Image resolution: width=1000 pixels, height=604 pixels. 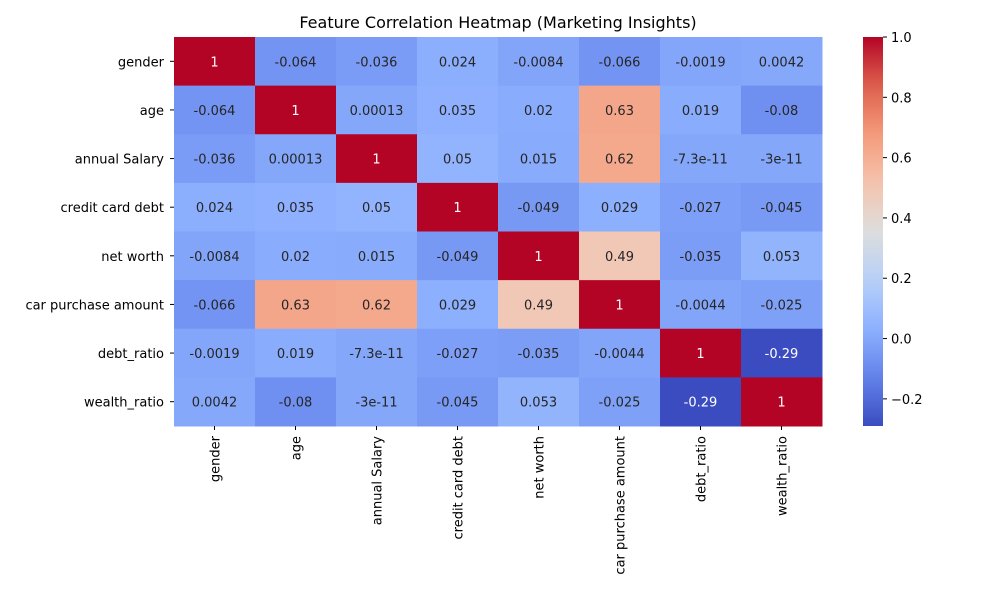 I want to click on y-tick-label: credit card debt, so click(x=112, y=208).